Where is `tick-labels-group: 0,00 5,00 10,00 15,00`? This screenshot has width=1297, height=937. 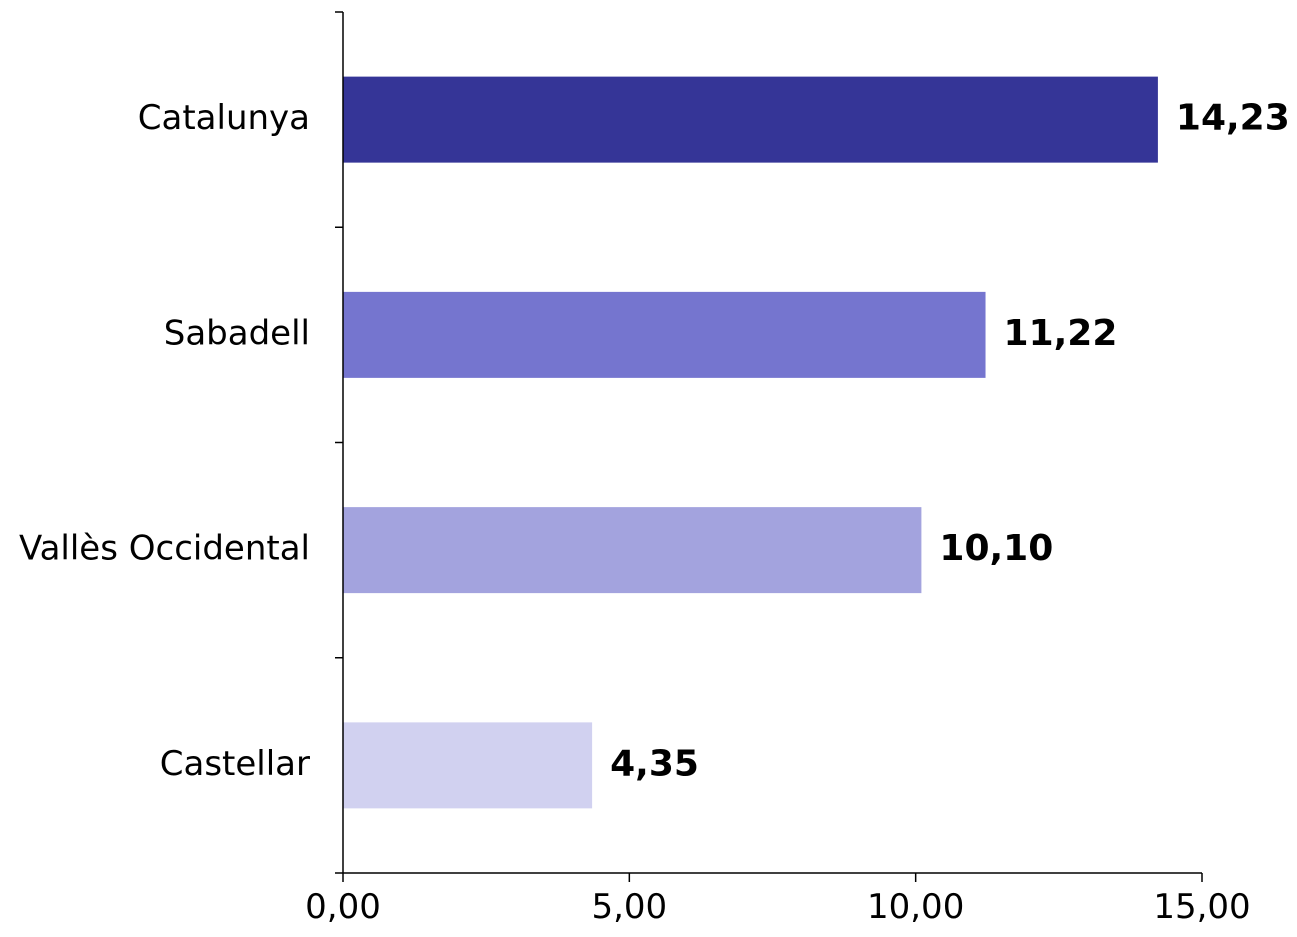
tick-labels-group: 0,00 5,00 10,00 15,00 is located at coordinates (778, 907).